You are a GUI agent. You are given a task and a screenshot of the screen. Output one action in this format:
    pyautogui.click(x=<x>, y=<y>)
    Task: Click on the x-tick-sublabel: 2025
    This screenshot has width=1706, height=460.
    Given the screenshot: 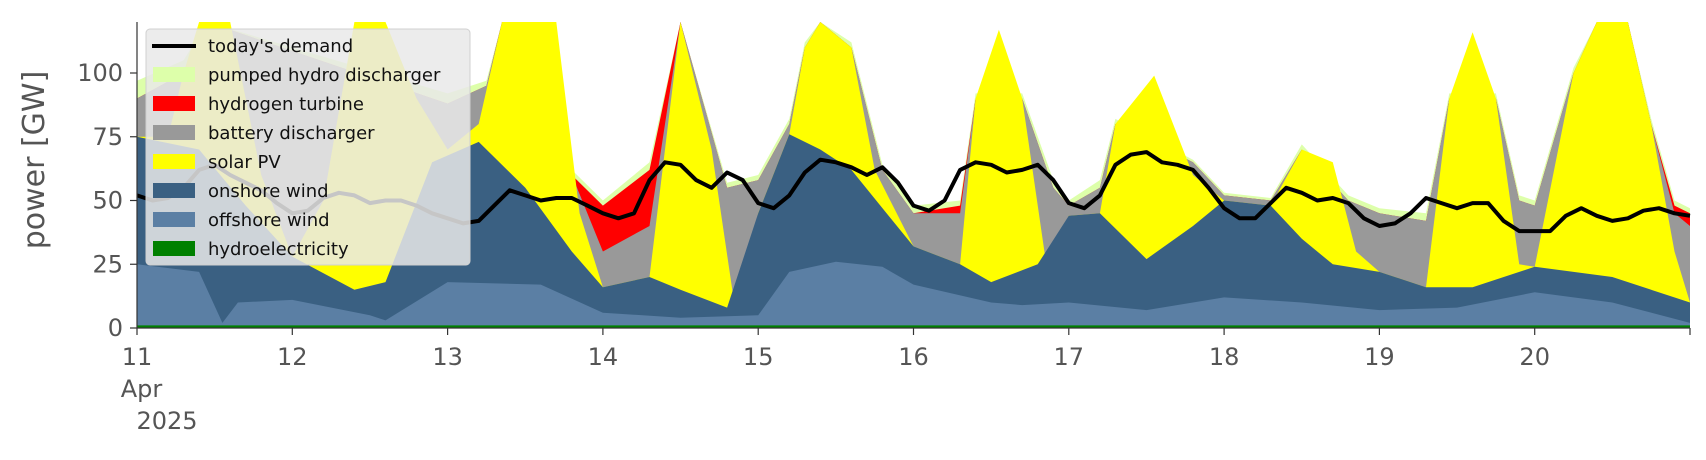 What is the action you would take?
    pyautogui.click(x=166, y=421)
    